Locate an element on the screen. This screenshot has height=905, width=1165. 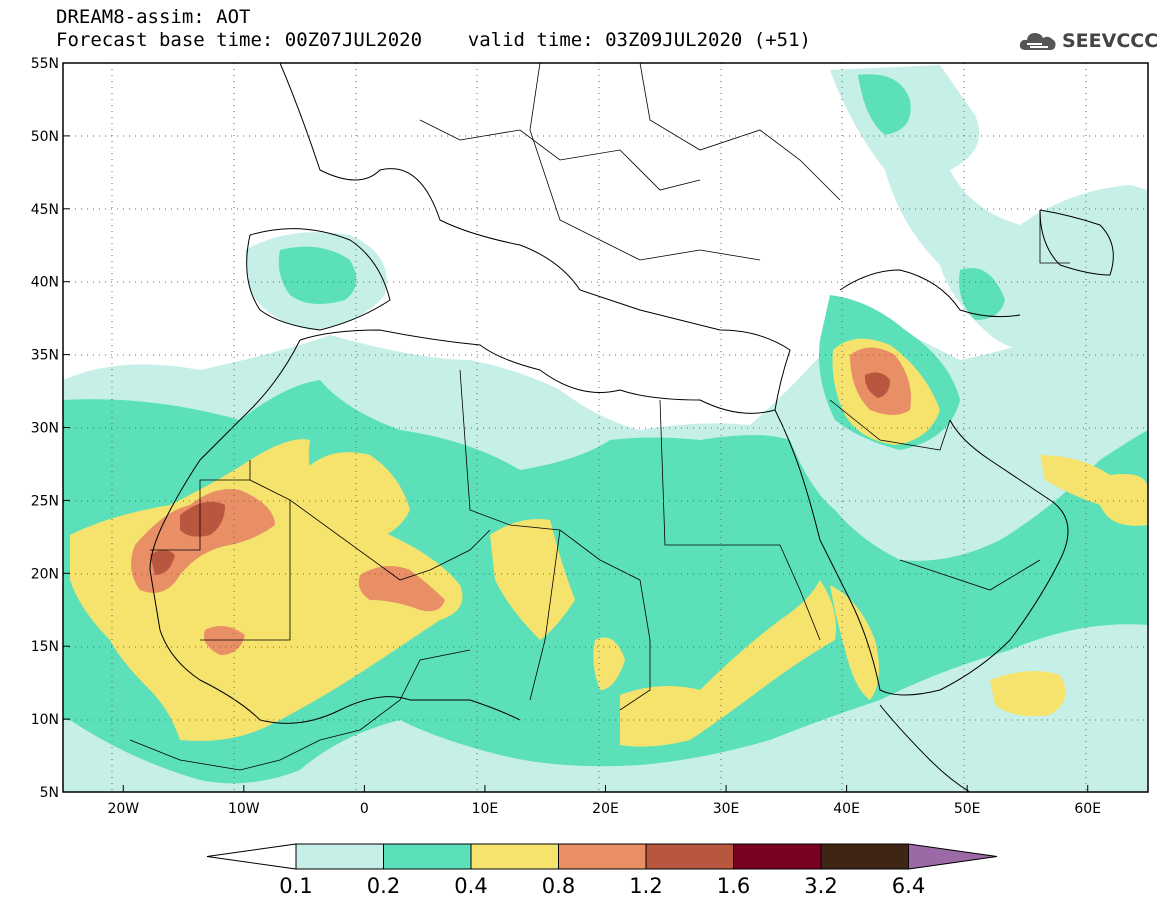
latitude-axis: 55N 50N 45N 40N 35N 30N 25N 20N 15N 10N 5N is located at coordinates (50, 428).